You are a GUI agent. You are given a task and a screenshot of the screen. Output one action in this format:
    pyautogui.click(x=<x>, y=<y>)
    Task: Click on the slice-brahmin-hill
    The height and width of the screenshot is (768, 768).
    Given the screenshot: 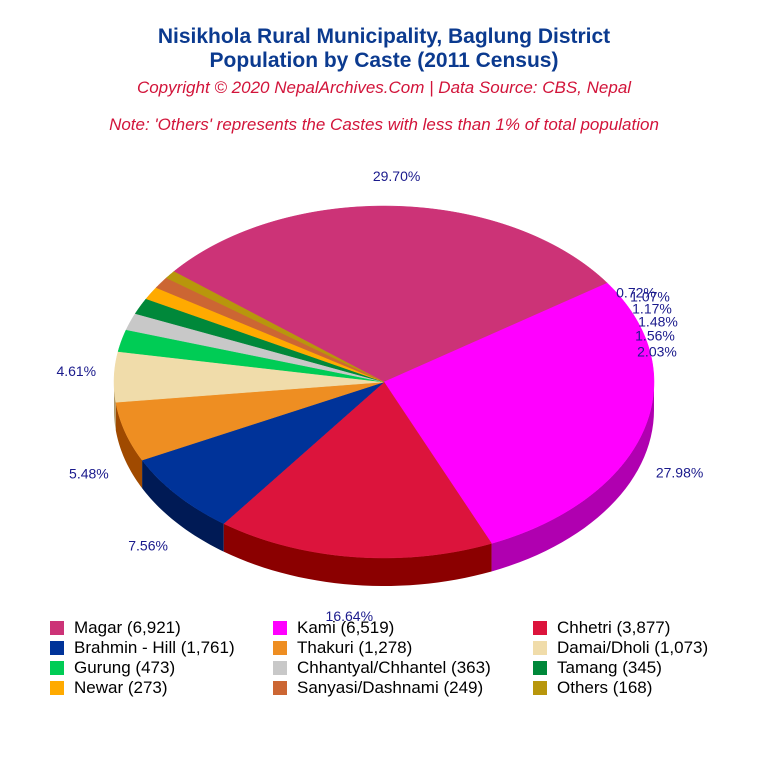 What is the action you would take?
    pyautogui.click(x=263, y=452)
    